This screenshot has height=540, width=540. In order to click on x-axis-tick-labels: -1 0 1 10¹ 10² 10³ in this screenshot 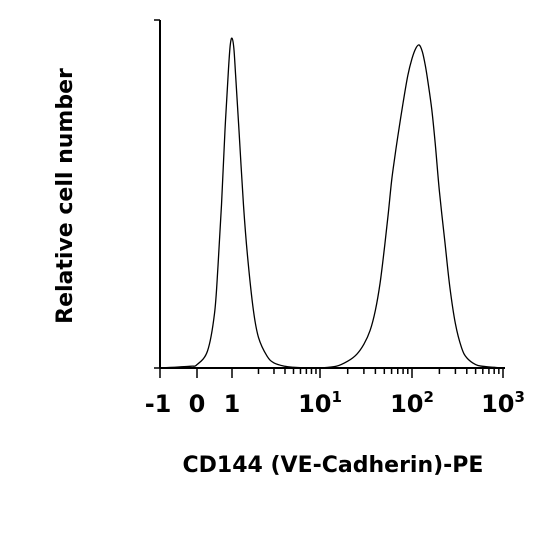, I will do `click(335, 403)`.